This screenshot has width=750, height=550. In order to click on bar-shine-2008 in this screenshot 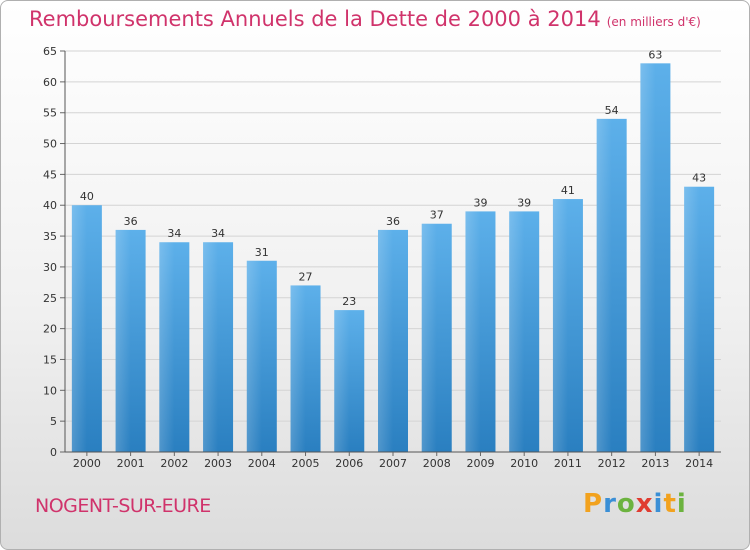, I will do `click(429, 337)`.